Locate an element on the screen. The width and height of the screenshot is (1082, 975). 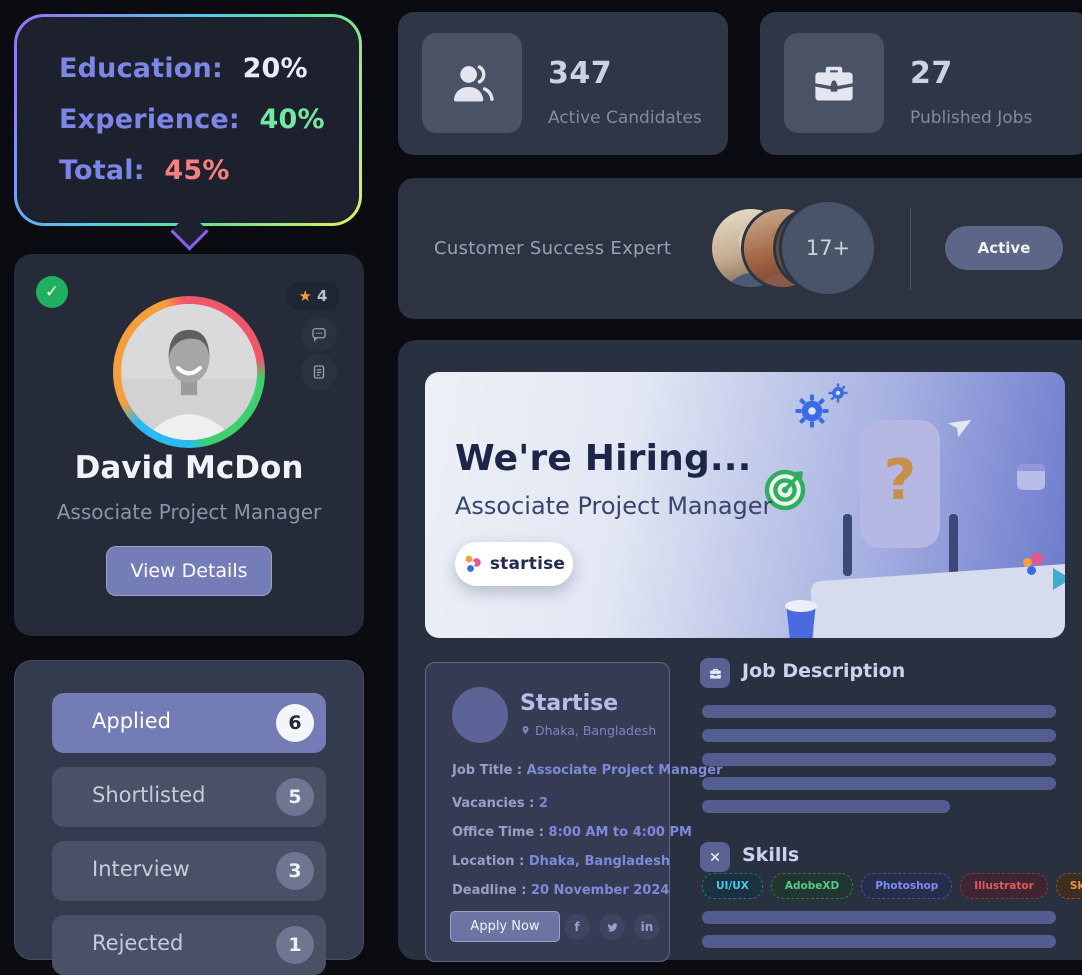
pipeline-label: Interview is located at coordinates (141, 869).